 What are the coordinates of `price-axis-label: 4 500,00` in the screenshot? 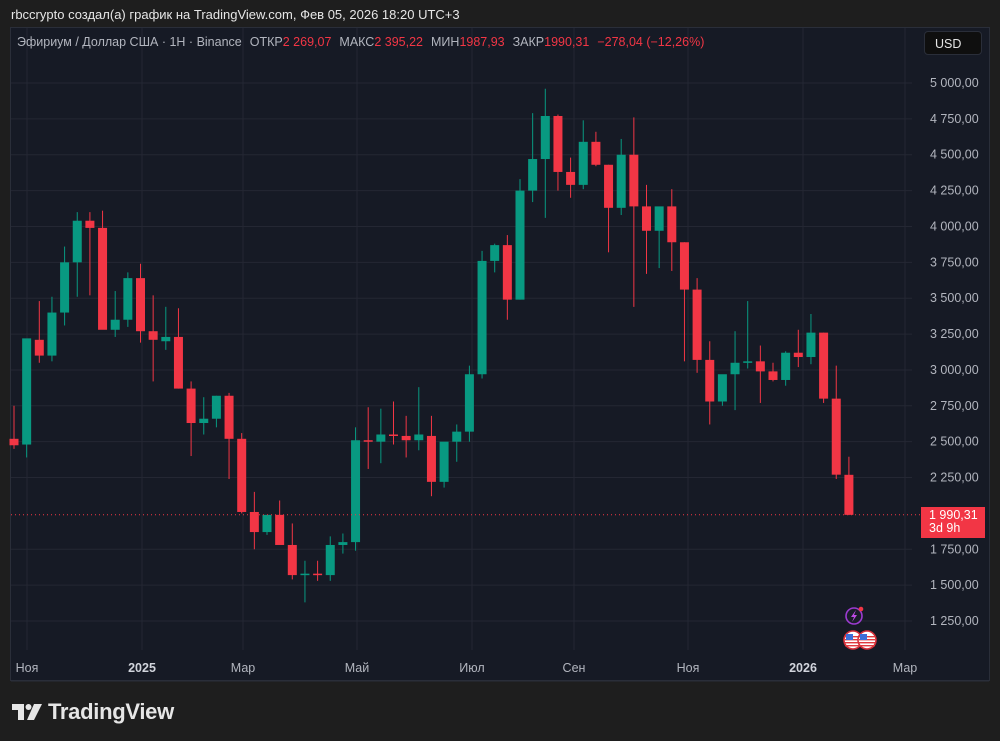 It's located at (954, 155).